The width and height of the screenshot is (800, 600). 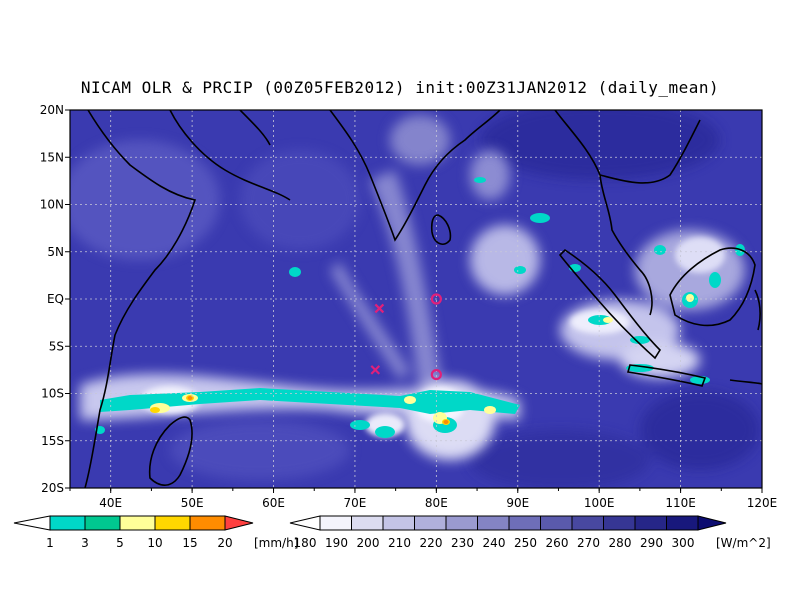 What do you see at coordinates (110, 503) in the screenshot?
I see `lon-label: 40E` at bounding box center [110, 503].